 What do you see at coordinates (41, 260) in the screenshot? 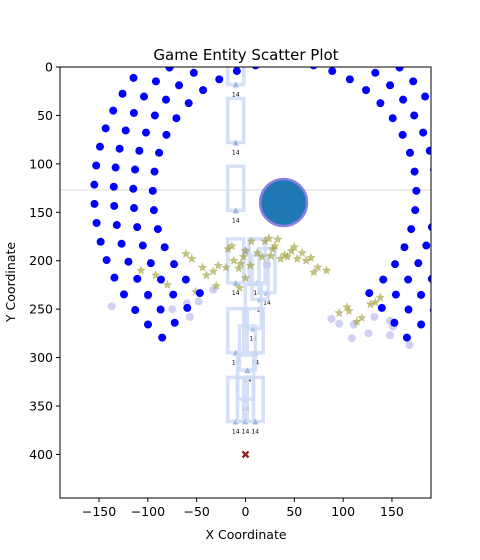
I see `y-tick-label: 200` at bounding box center [41, 260].